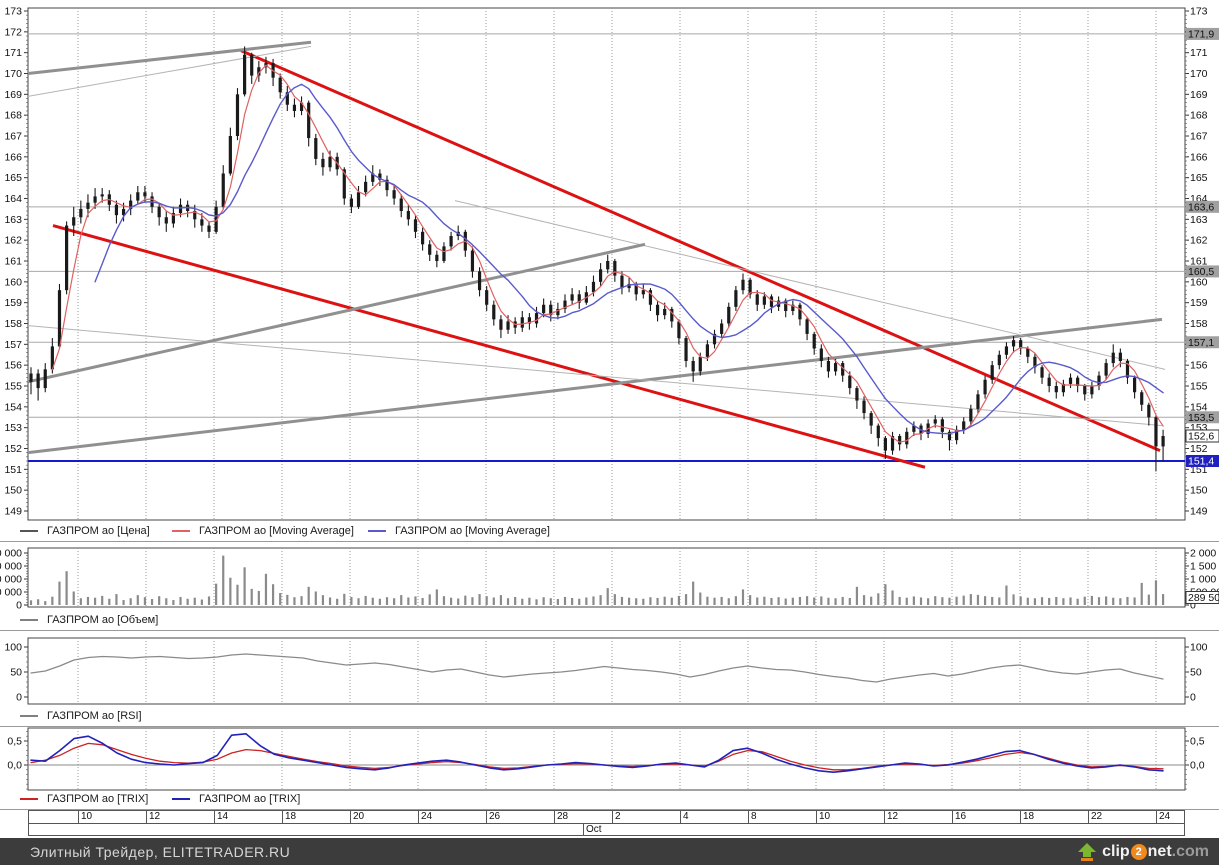 The height and width of the screenshot is (865, 1219). Describe the element at coordinates (1201, 437) in the screenshot. I see `last-price-label: 152,6` at that location.